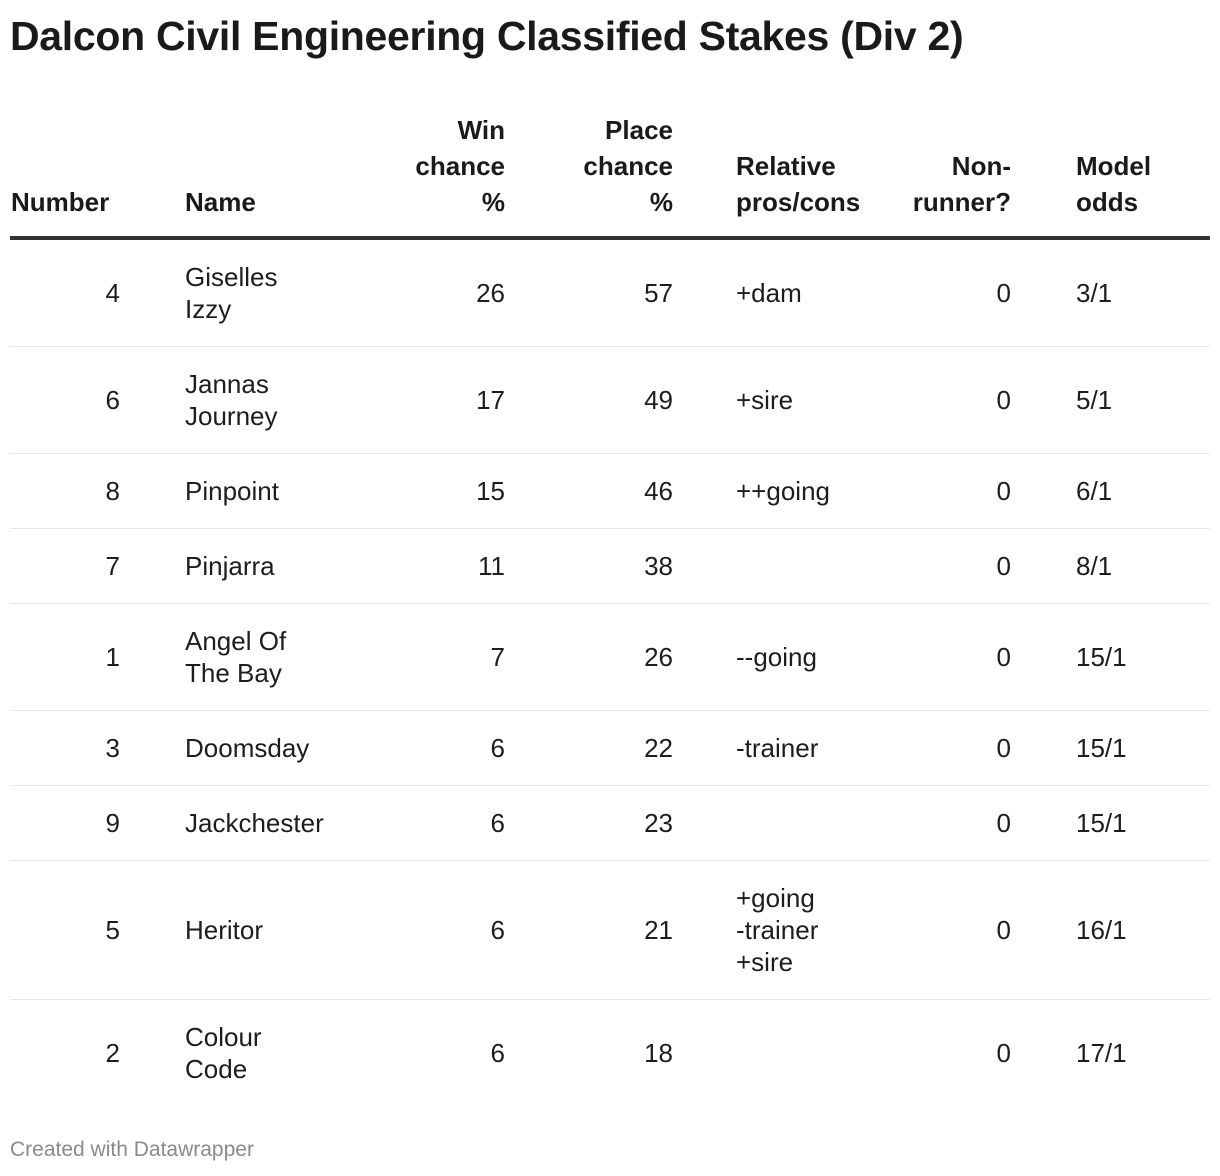 The width and height of the screenshot is (1220, 1176). I want to click on cell-place: 49, so click(589, 400).